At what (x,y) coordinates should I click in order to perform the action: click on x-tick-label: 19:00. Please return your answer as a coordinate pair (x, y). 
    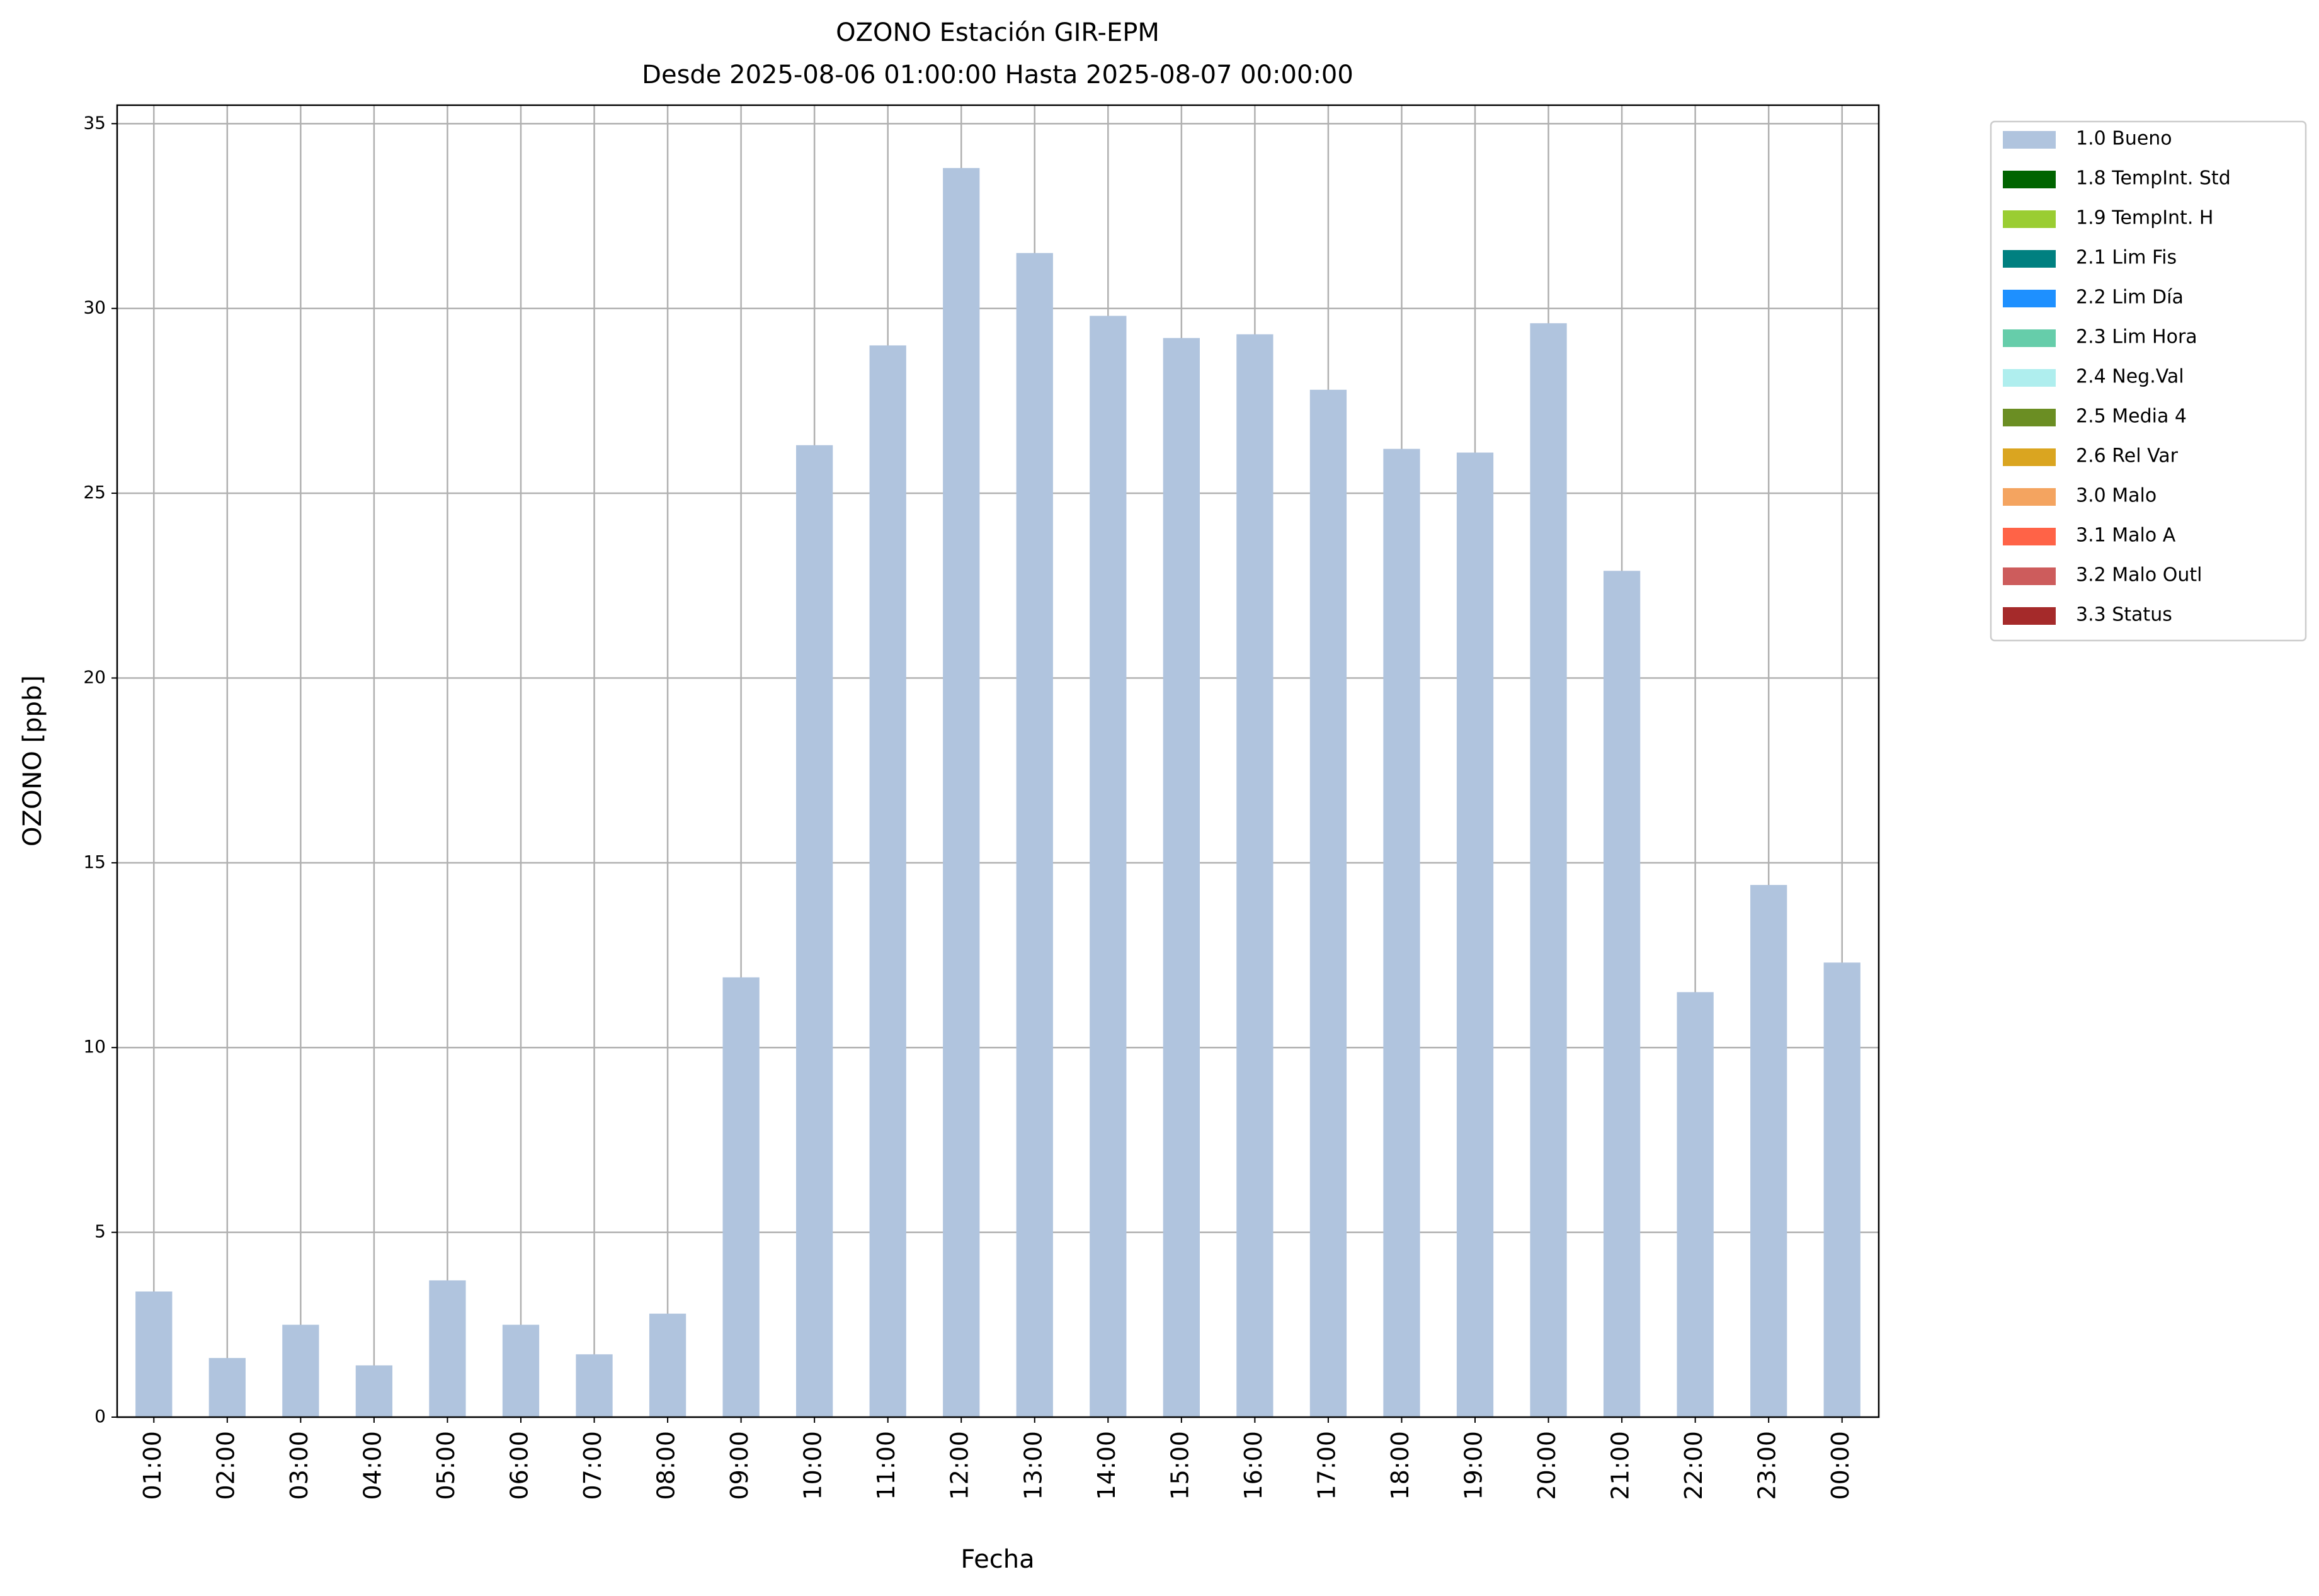
    Looking at the image, I should click on (1474, 1465).